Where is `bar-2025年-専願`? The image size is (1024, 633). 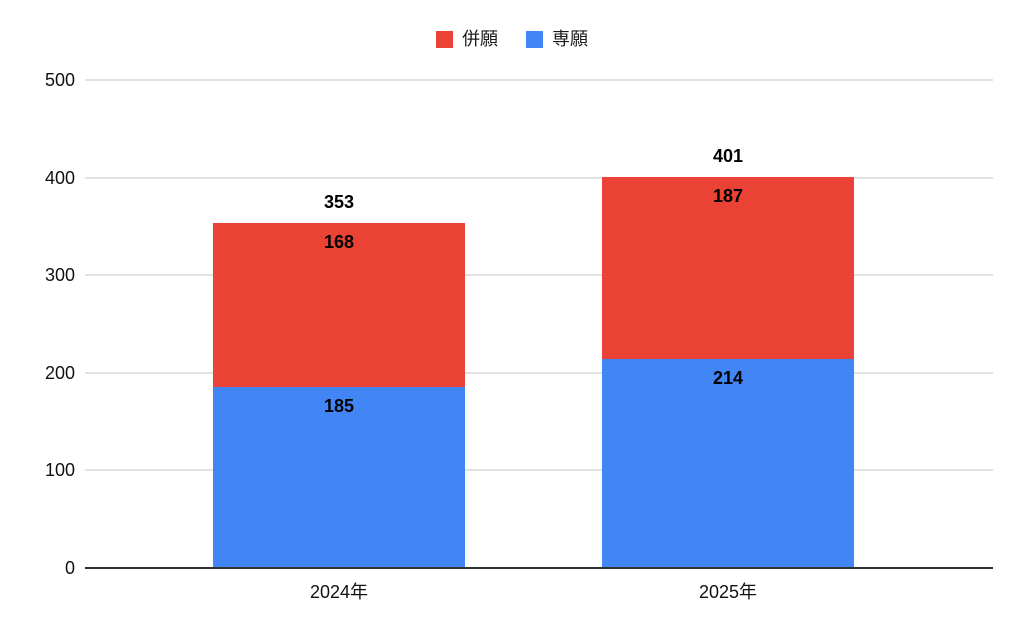
bar-2025年-専願 is located at coordinates (728, 463).